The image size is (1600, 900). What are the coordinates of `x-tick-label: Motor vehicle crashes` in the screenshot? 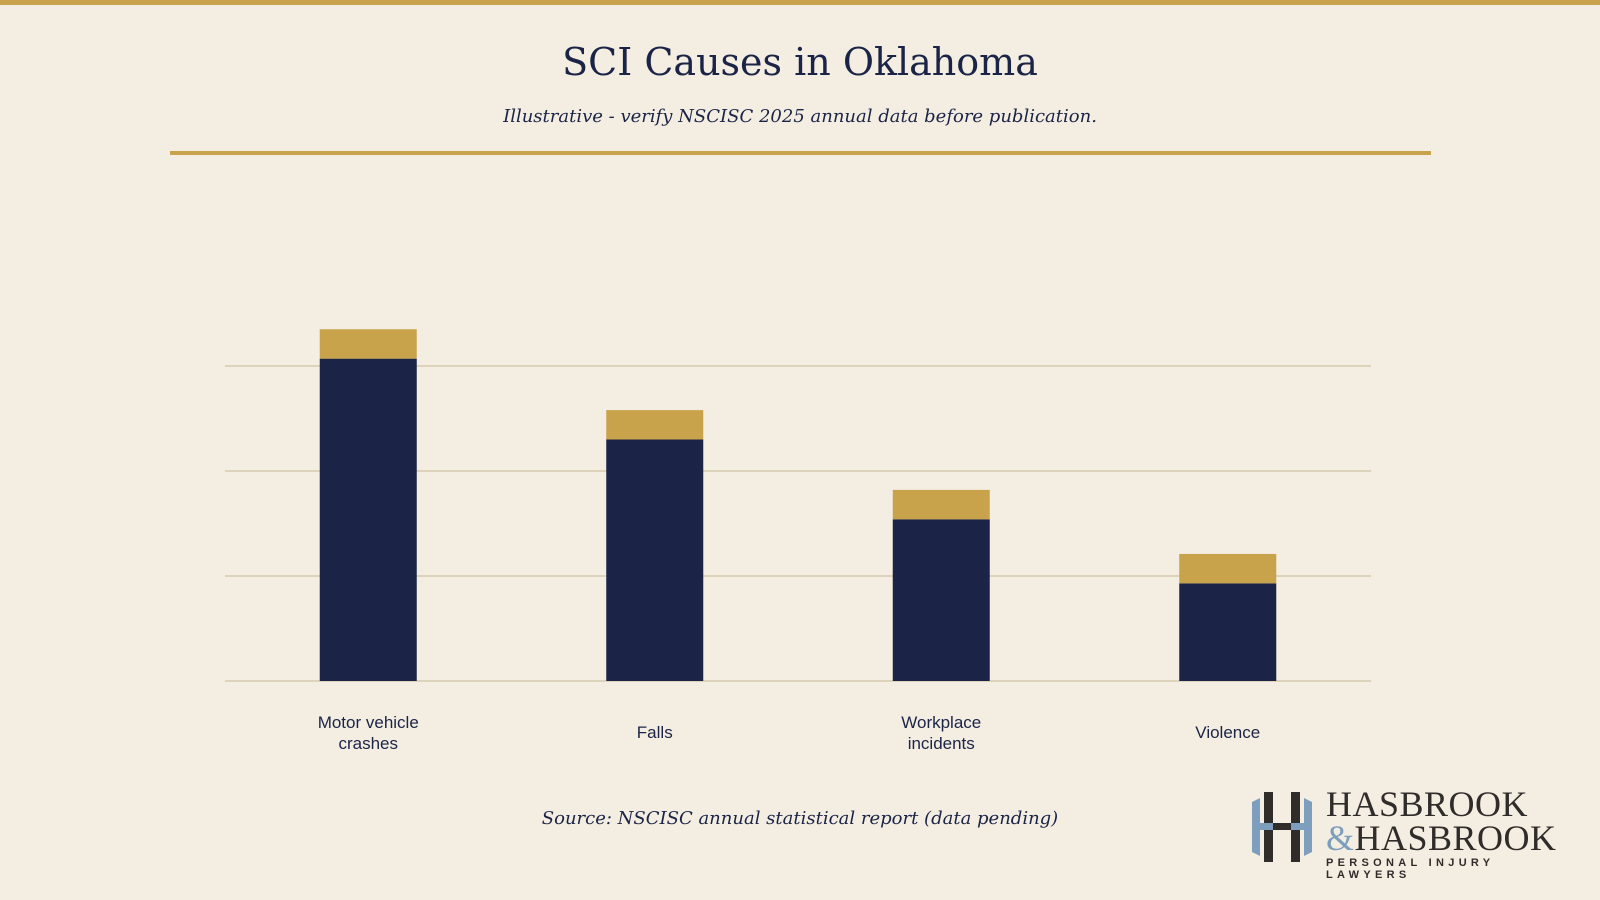 It's located at (368, 733).